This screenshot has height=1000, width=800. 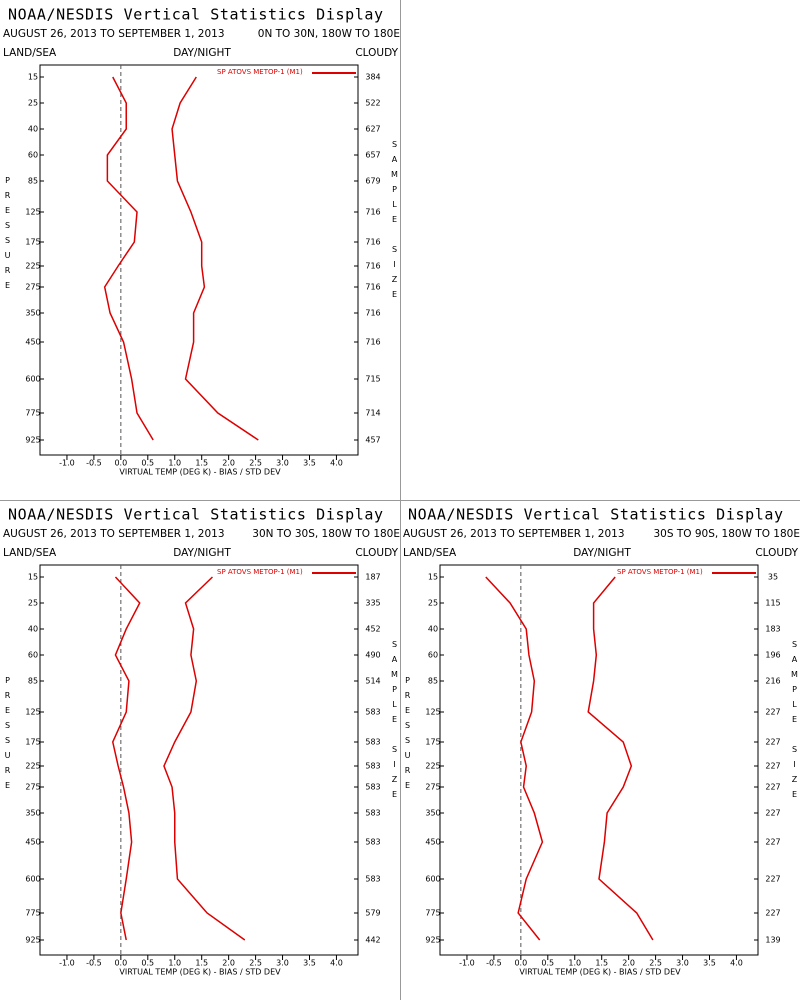 What do you see at coordinates (282, 463) in the screenshot?
I see `x-tick-label: 3.0` at bounding box center [282, 463].